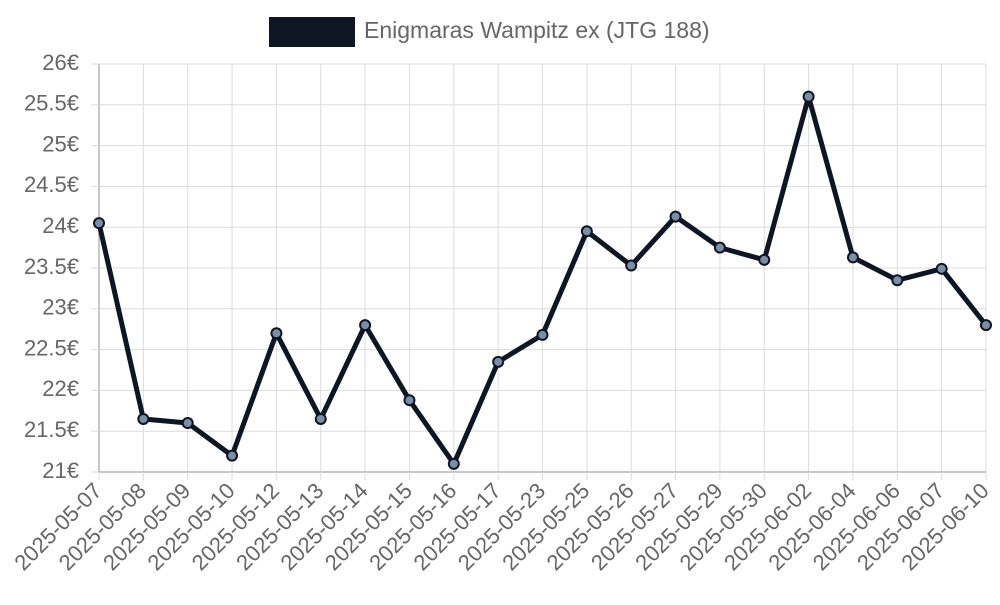 Image resolution: width=1000 pixels, height=605 pixels. I want to click on legend: Enigmaras Wampitz ex (JTG 188), so click(489, 32).